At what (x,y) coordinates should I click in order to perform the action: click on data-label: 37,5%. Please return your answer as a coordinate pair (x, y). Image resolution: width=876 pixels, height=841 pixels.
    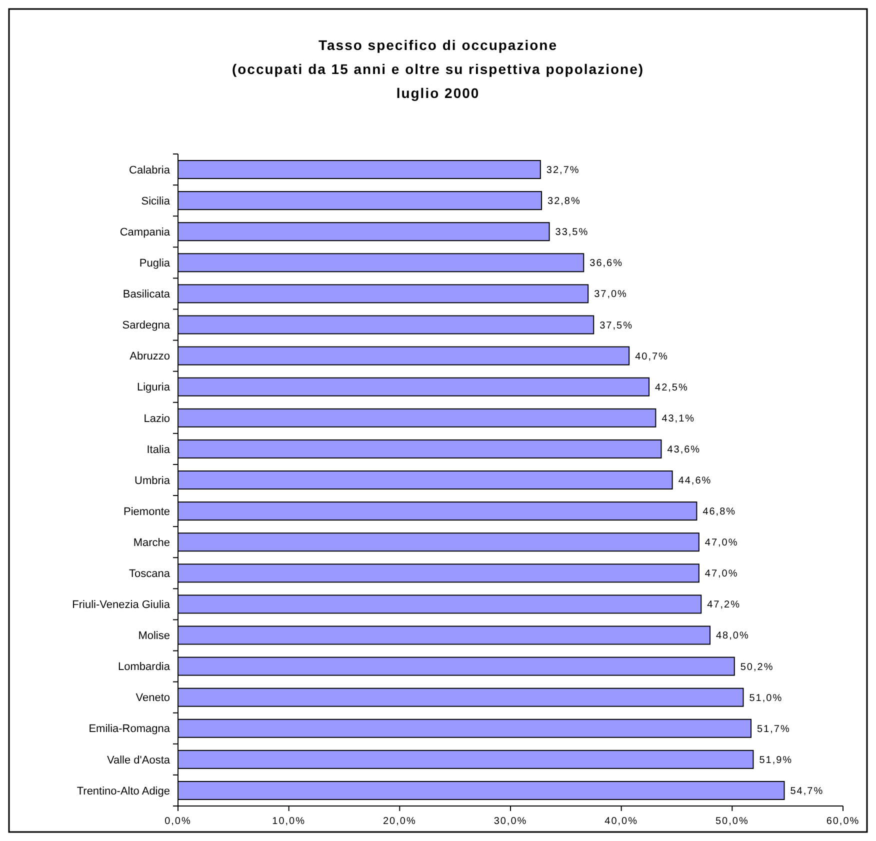
    Looking at the image, I should click on (616, 326).